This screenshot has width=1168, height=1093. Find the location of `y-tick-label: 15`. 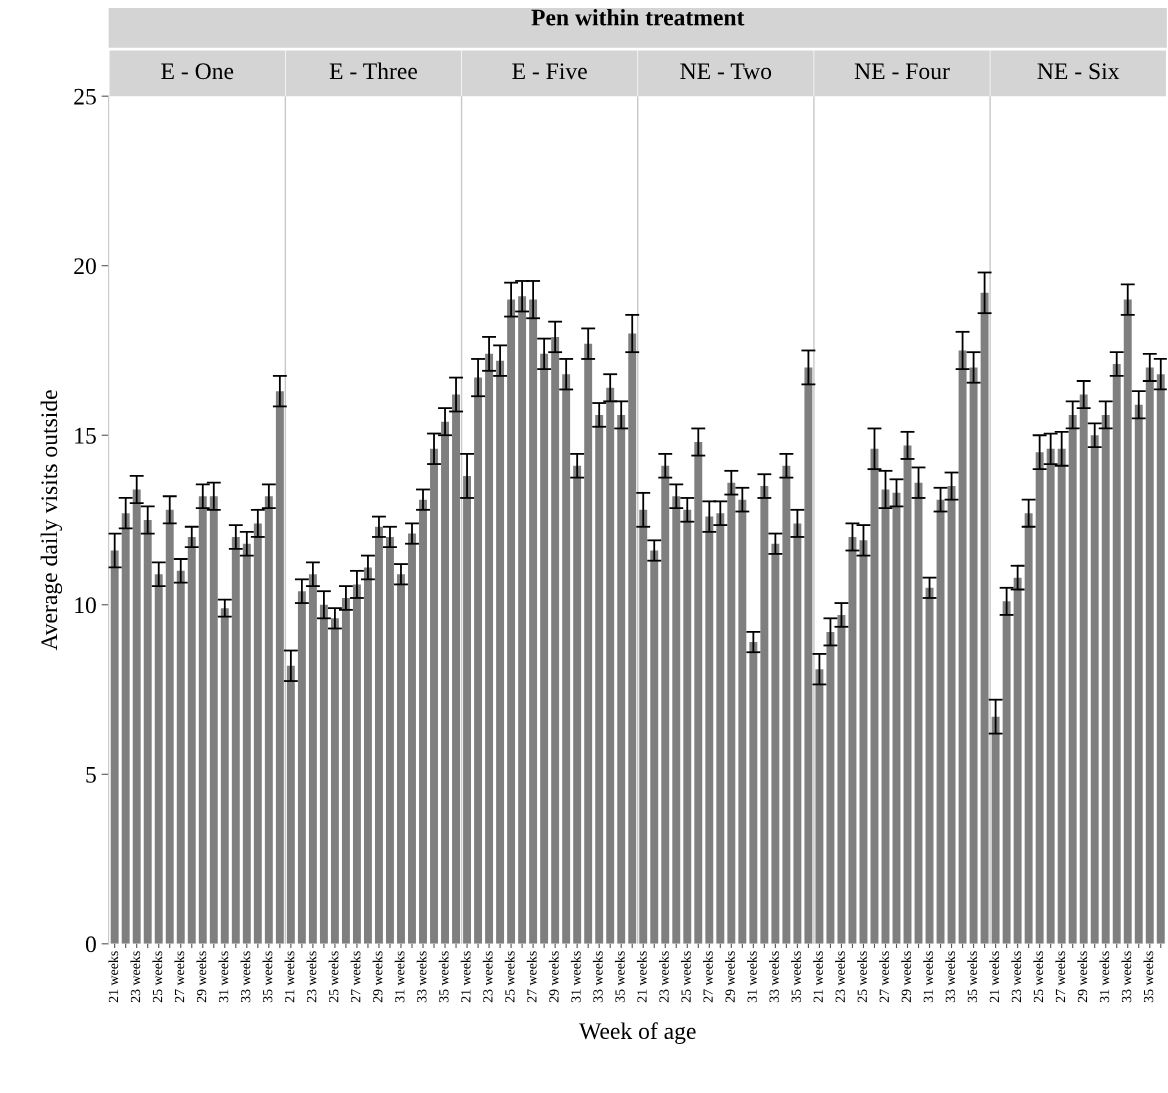

y-tick-label: 15 is located at coordinates (85, 435).